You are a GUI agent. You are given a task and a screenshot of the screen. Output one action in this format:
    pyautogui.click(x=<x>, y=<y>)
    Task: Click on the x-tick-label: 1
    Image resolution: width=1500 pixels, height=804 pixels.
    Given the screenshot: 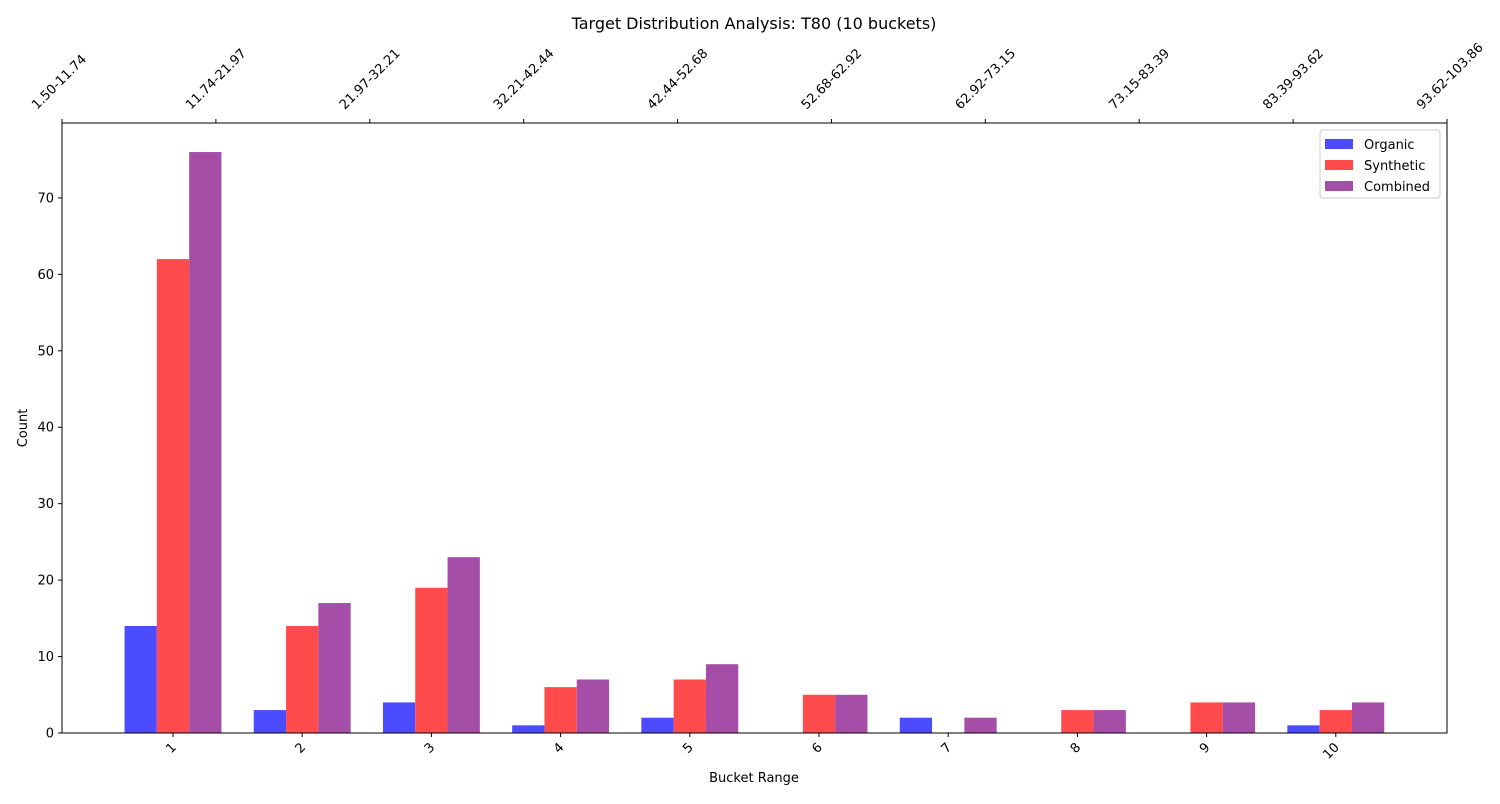 What is the action you would take?
    pyautogui.click(x=171, y=748)
    